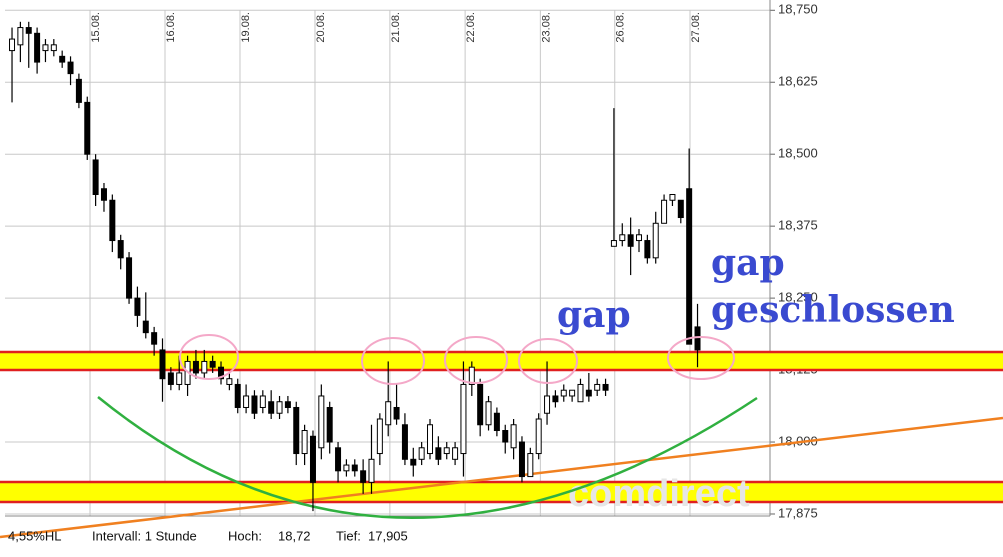 Image resolution: width=1003 pixels, height=557 pixels. What do you see at coordinates (594, 315) in the screenshot?
I see `annotation: gap` at bounding box center [594, 315].